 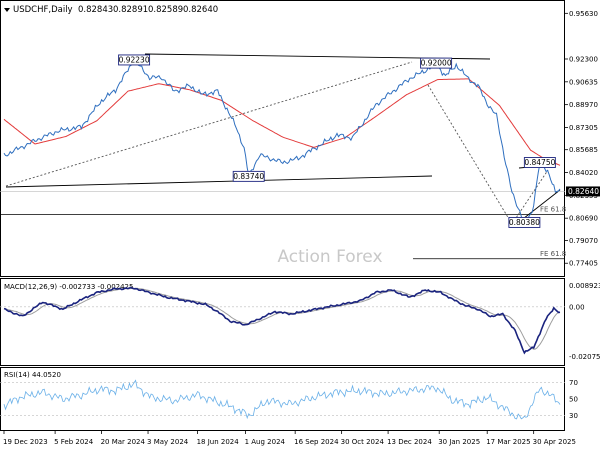 I want to click on date-axis-label: 13 Dec 2024, so click(x=409, y=442).